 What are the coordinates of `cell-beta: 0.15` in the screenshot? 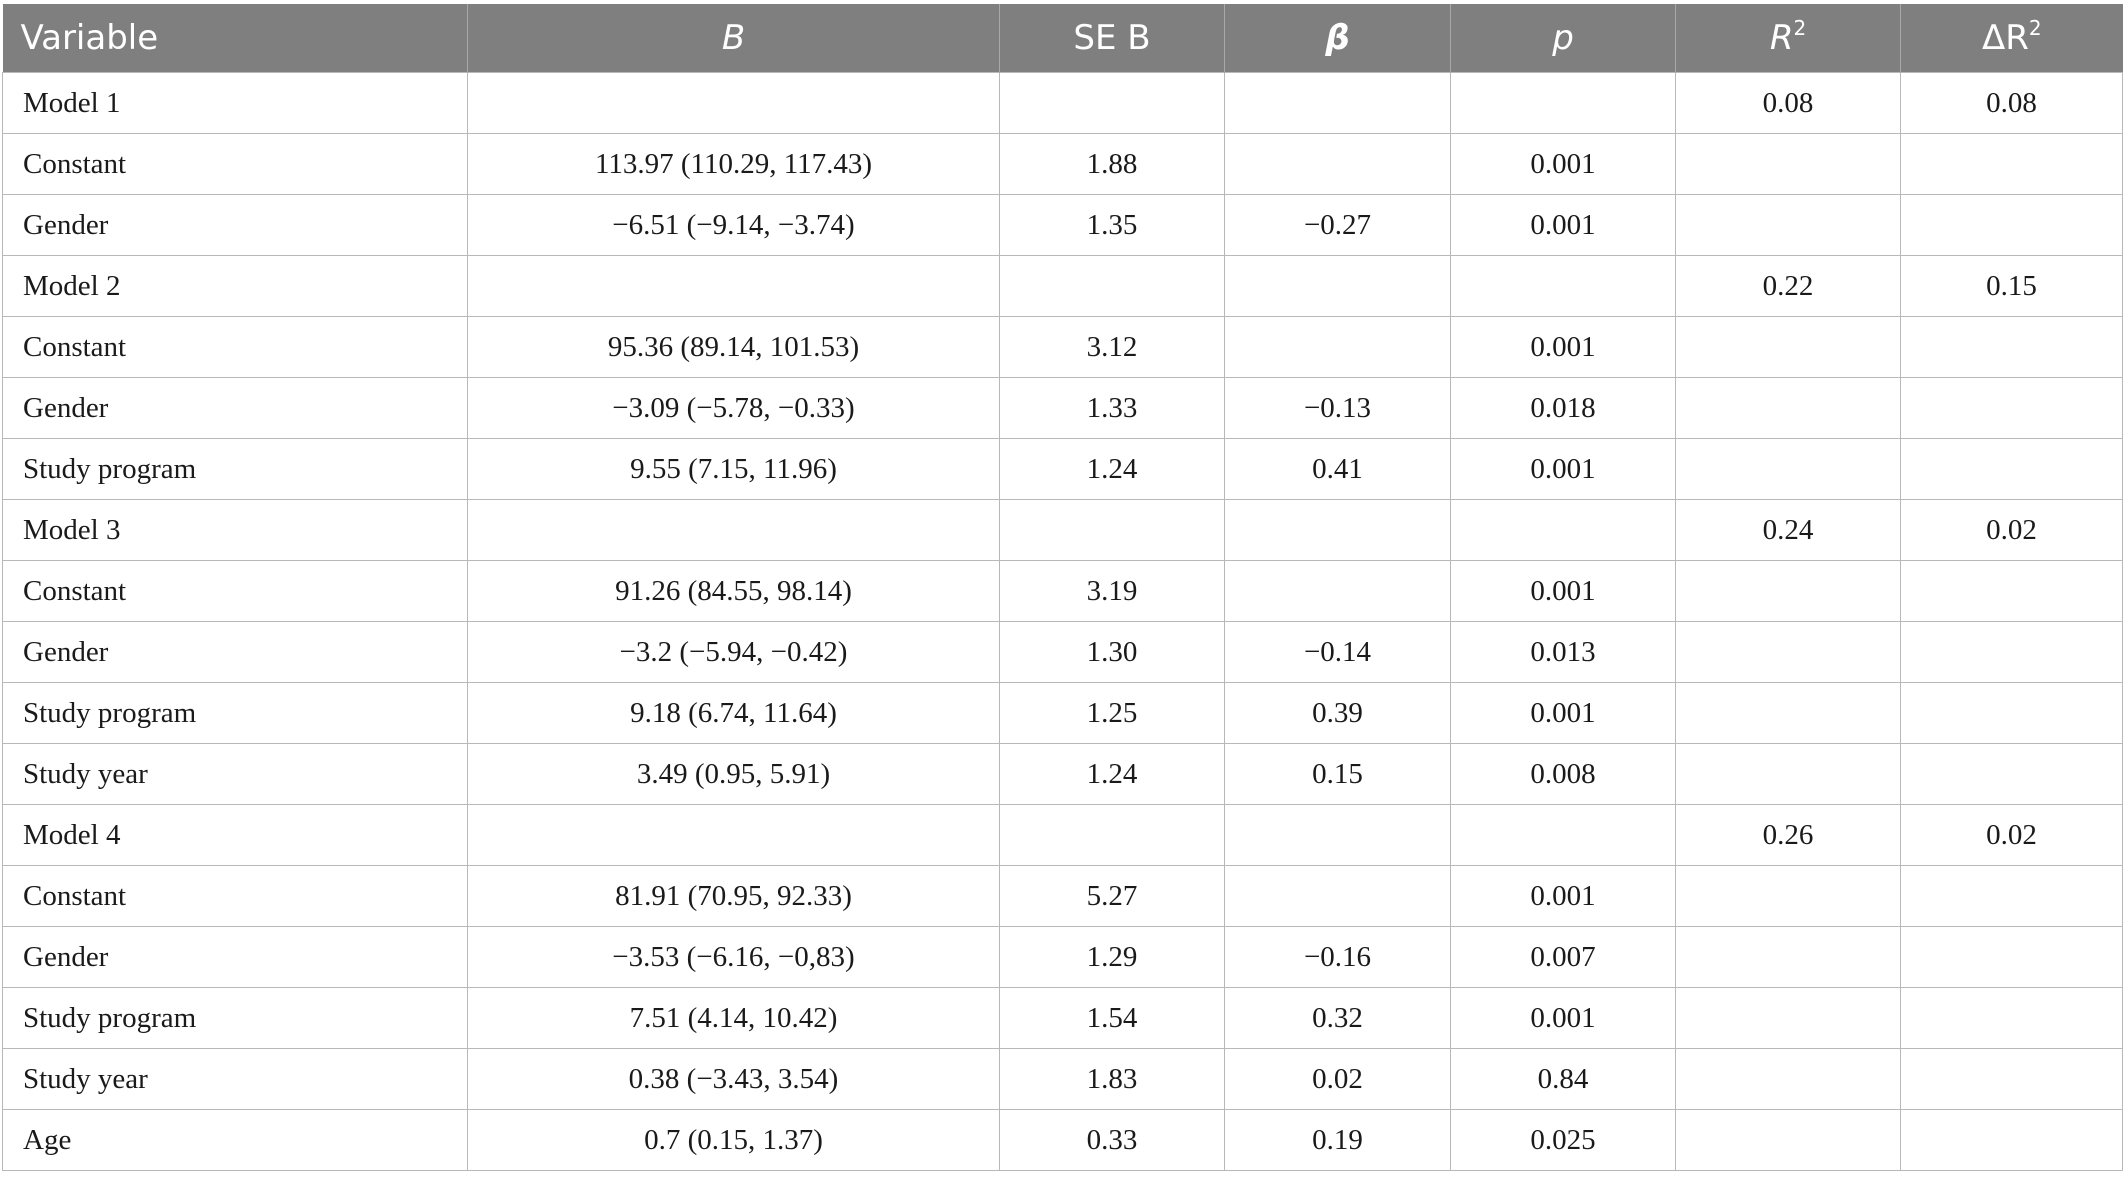 It's located at (1337, 774).